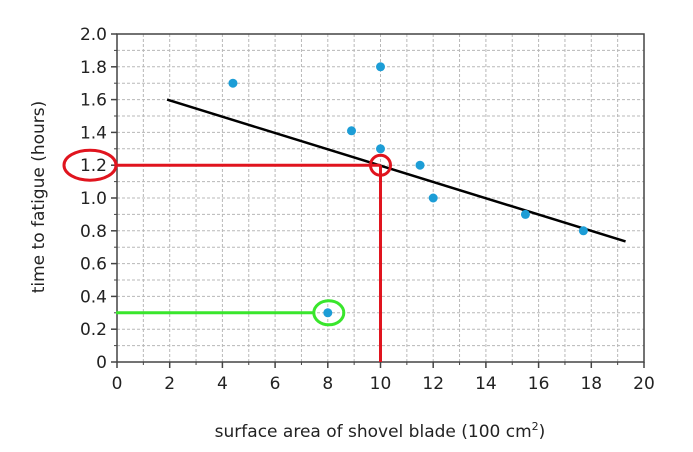  Describe the element at coordinates (93, 199) in the screenshot. I see `y-tick-label: 1.0` at that location.